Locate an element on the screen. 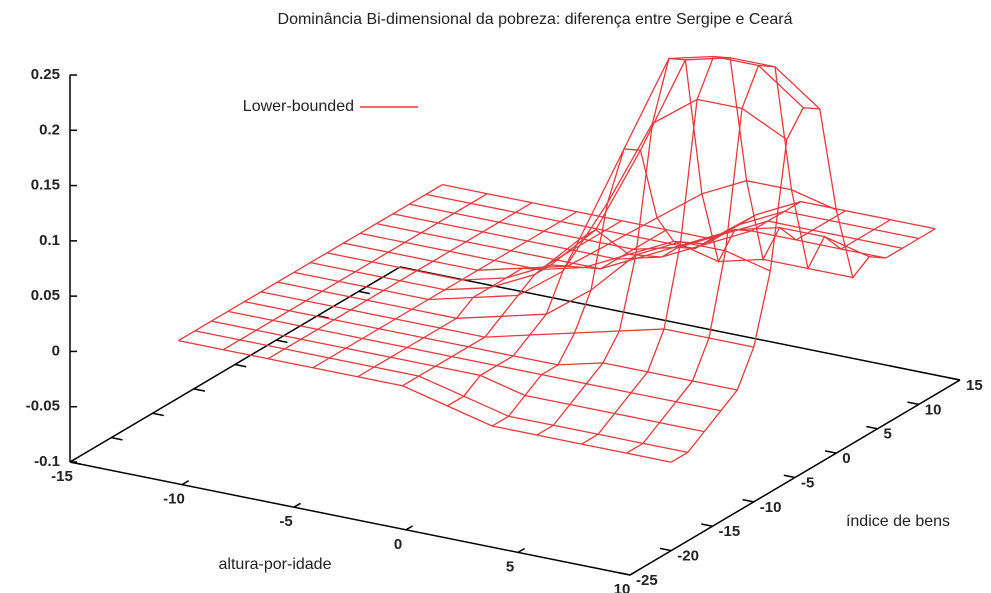  y-tick-label: 0 is located at coordinates (846, 458).